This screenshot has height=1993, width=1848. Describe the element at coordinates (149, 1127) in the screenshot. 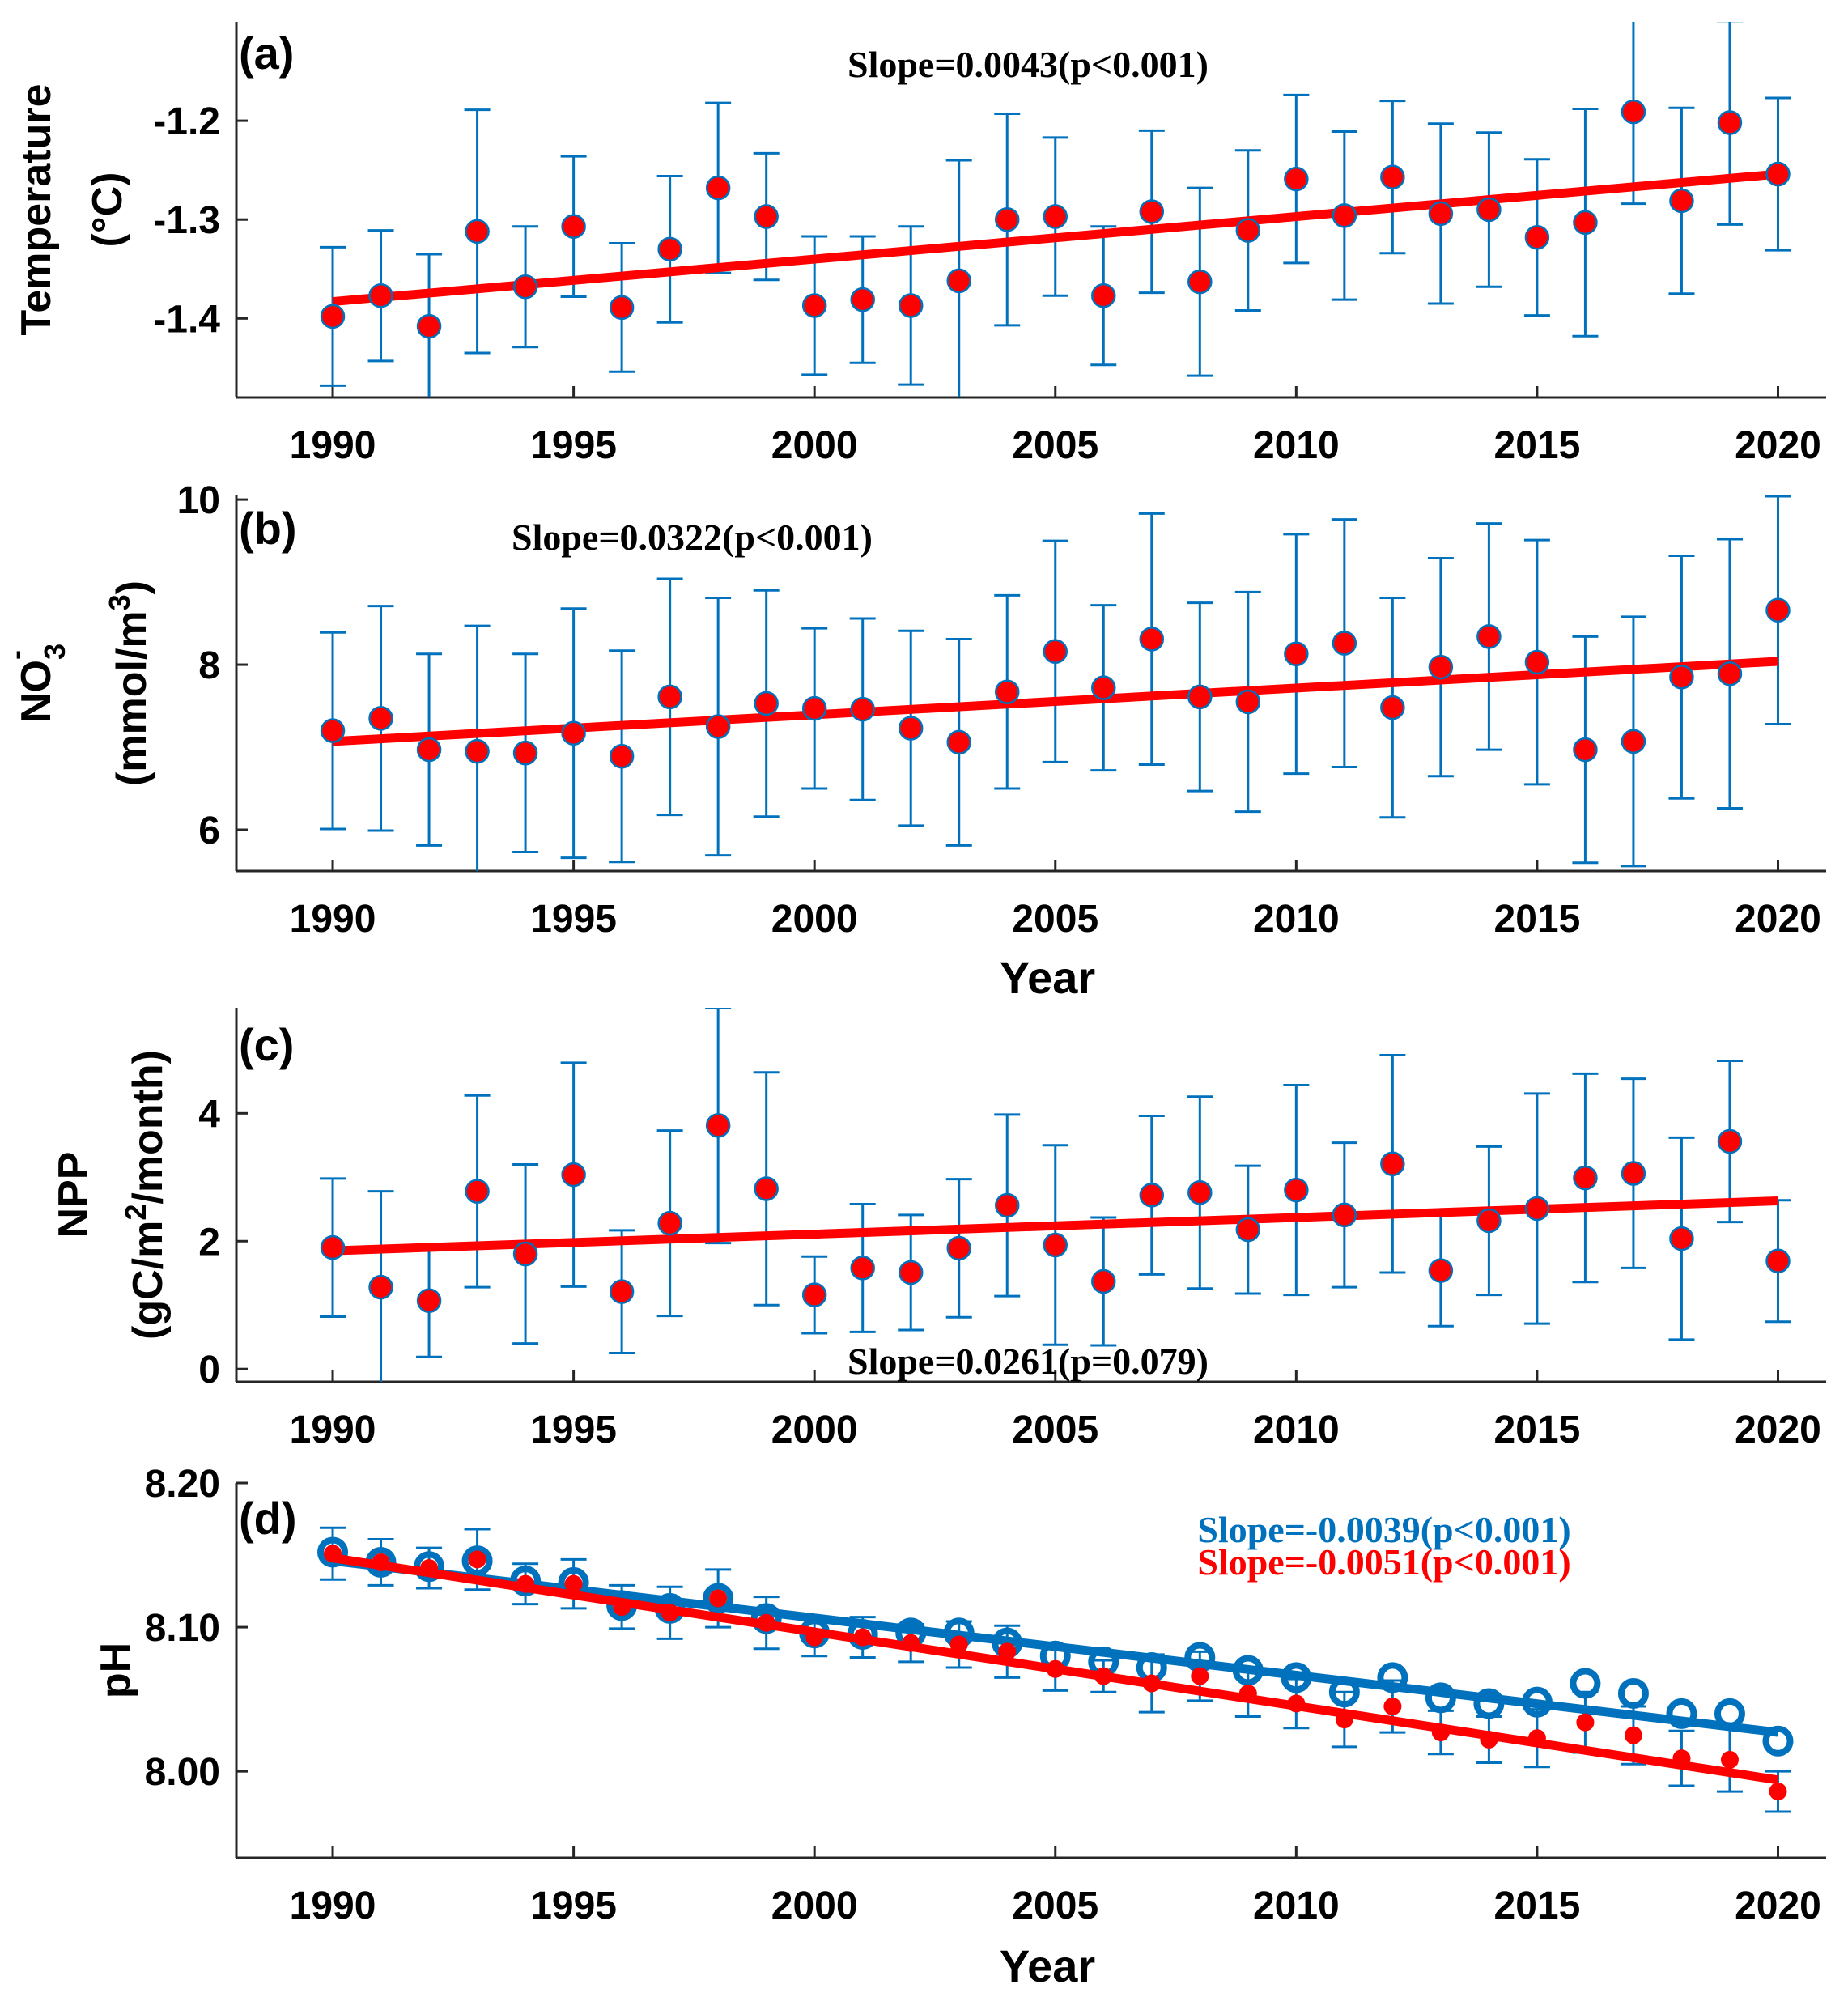

I see `y-axis-unit-close: /month)` at that location.